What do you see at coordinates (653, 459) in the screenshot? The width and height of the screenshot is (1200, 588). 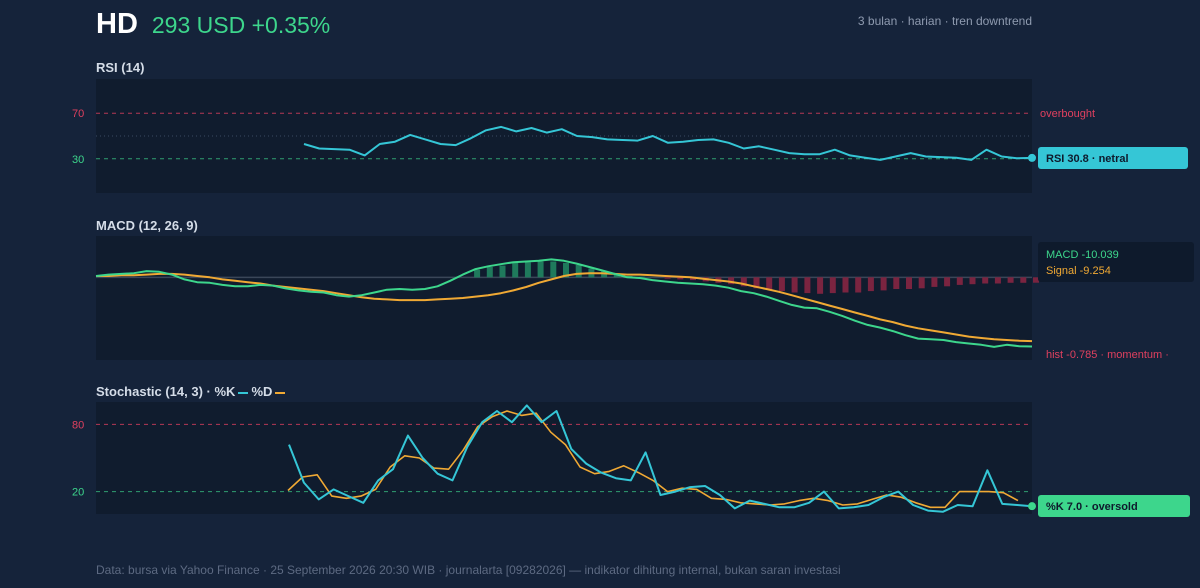 I see `stoch-d-line` at bounding box center [653, 459].